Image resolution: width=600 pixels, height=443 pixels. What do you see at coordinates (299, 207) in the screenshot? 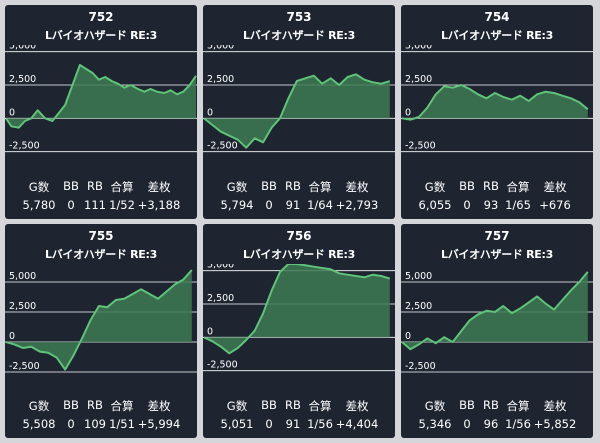
I see `stats-value-row: 5,794 0 91 1/64 +2,793` at bounding box center [299, 207].